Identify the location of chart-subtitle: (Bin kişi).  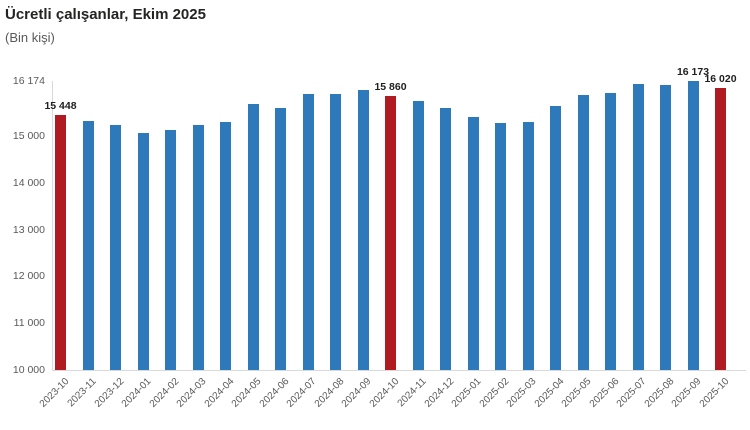
(30, 37).